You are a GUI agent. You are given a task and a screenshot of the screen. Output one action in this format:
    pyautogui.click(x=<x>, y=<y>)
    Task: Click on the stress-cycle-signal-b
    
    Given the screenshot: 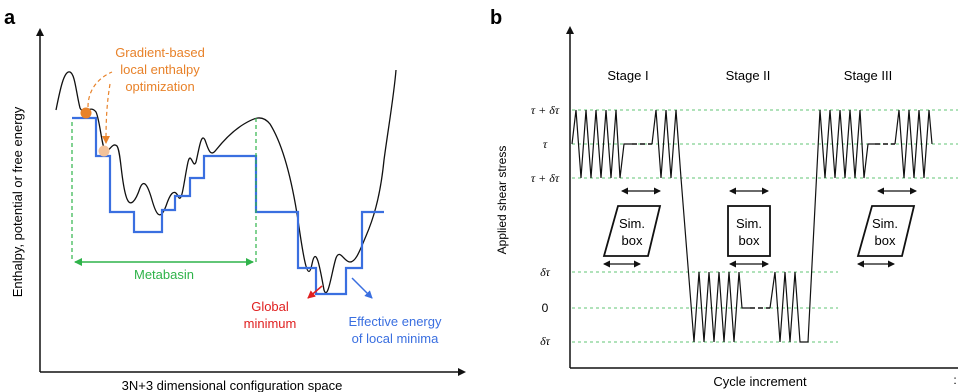 What is the action you would take?
    pyautogui.click(x=700, y=226)
    